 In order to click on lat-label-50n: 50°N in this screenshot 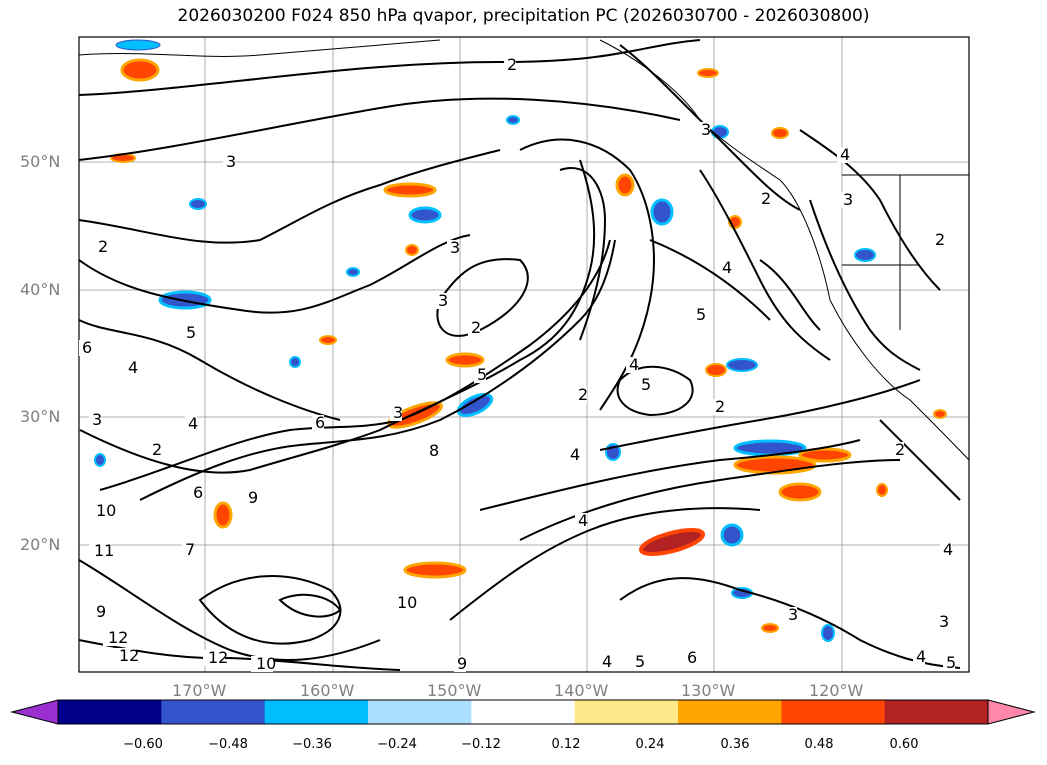, I will do `click(40, 161)`.